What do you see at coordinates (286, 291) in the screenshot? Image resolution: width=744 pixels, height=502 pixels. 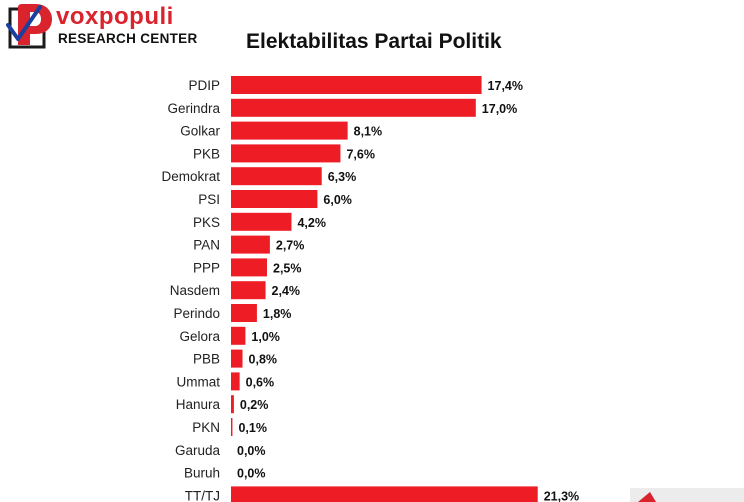 I see `data-label: 2,4%` at bounding box center [286, 291].